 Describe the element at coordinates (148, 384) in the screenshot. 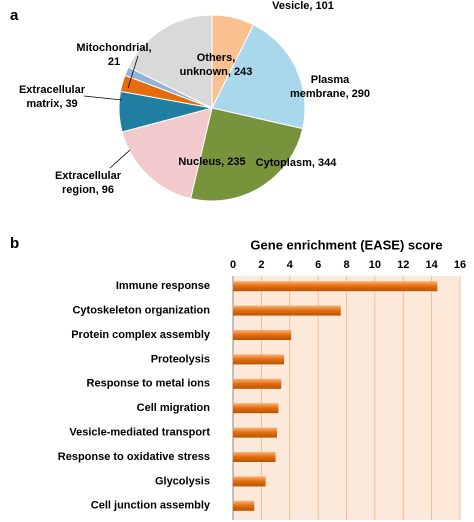

I see `y-tick-label: Response to metal ions` at that location.